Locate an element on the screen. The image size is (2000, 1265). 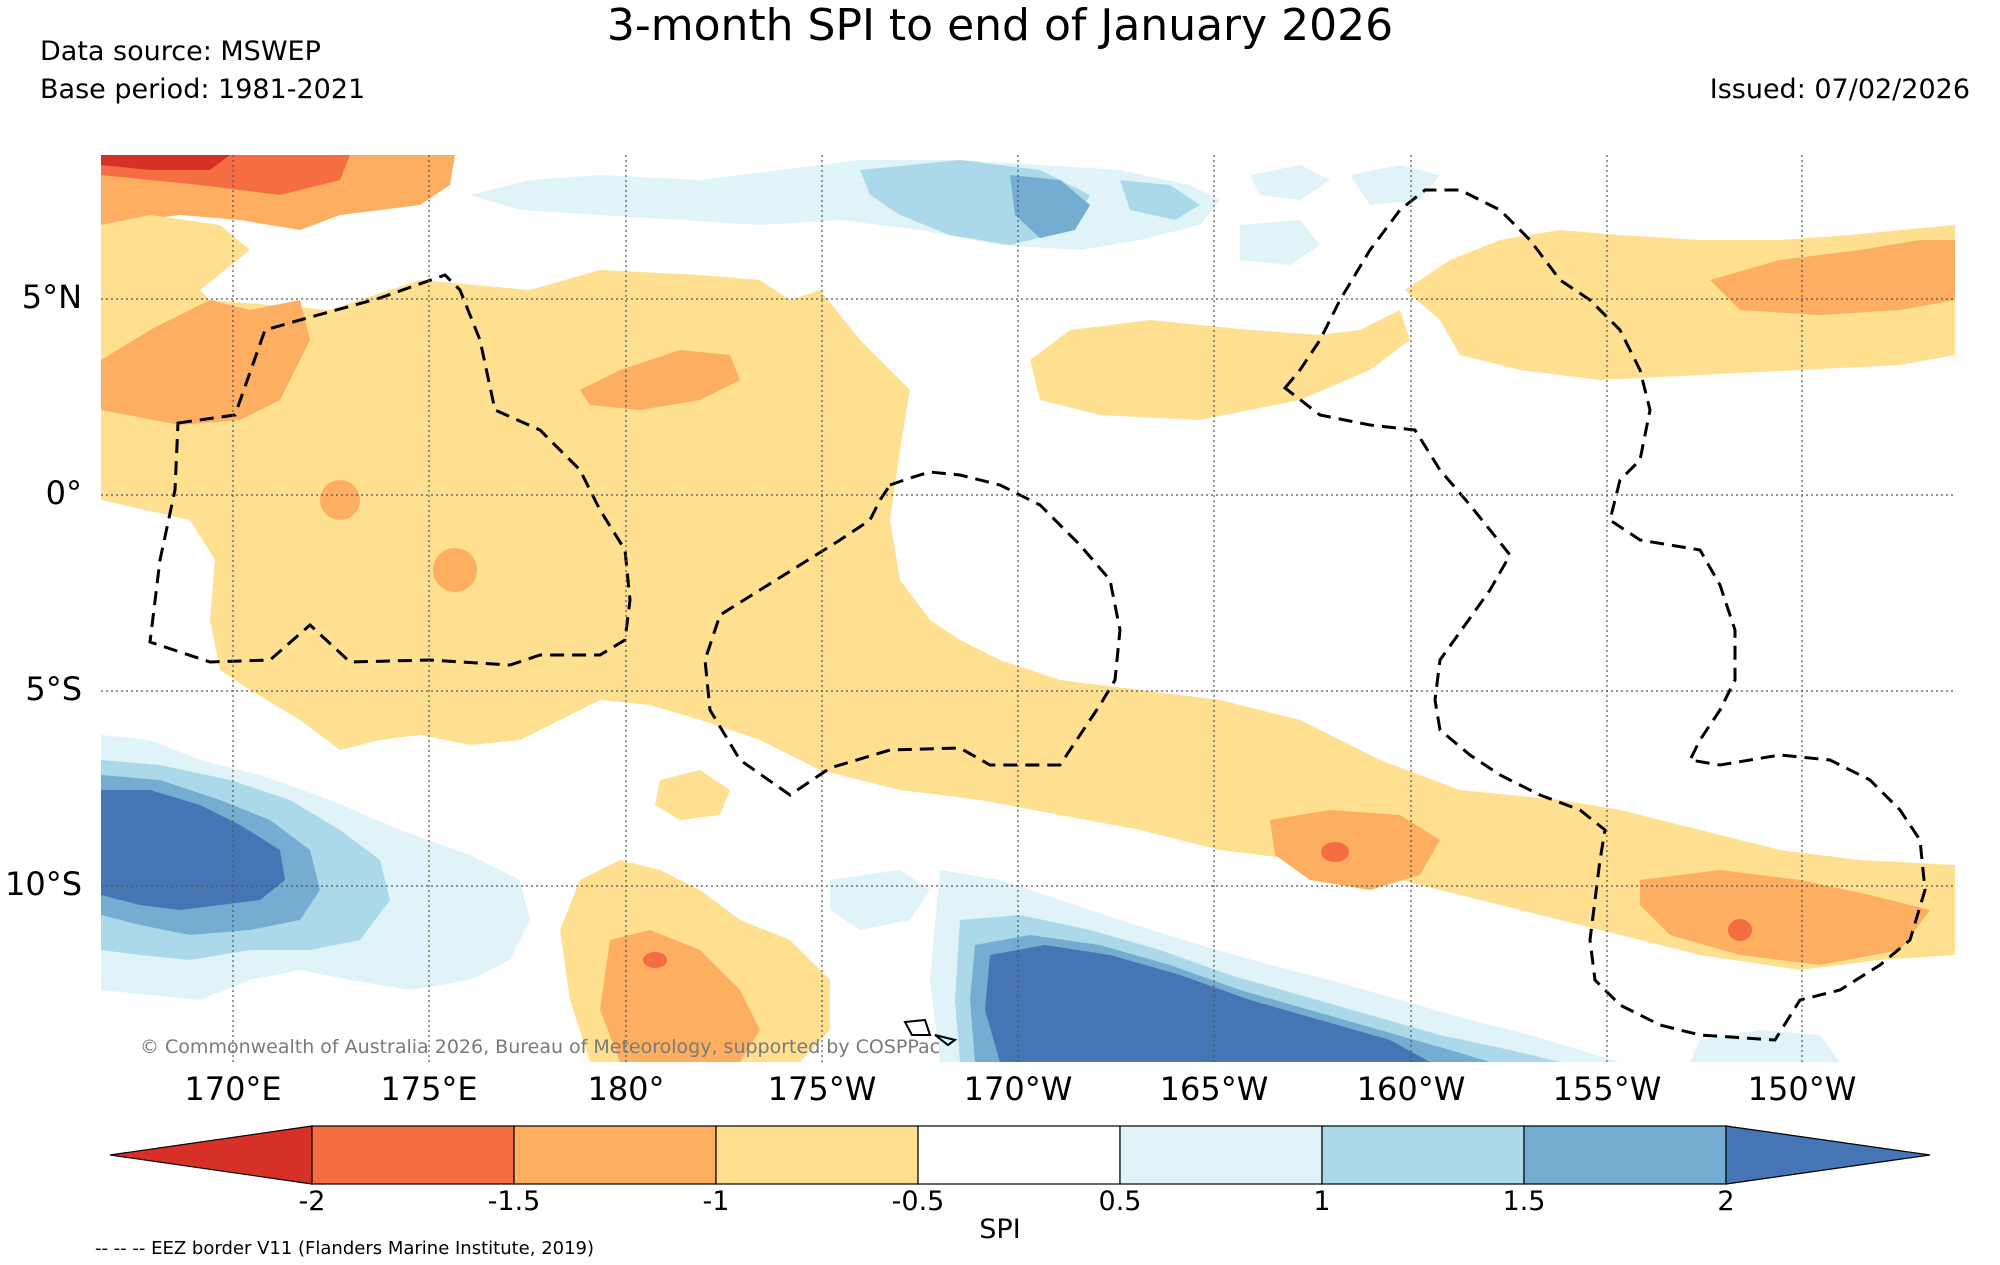
lon-label-160w: 160°W is located at coordinates (1411, 1089).